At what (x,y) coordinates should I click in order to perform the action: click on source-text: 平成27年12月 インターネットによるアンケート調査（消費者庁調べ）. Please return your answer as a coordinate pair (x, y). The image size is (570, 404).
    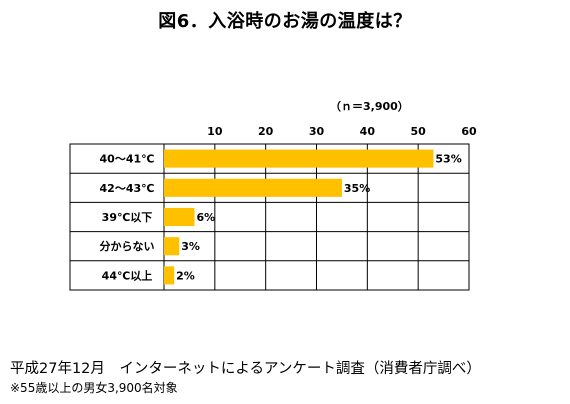
    Looking at the image, I should click on (245, 369).